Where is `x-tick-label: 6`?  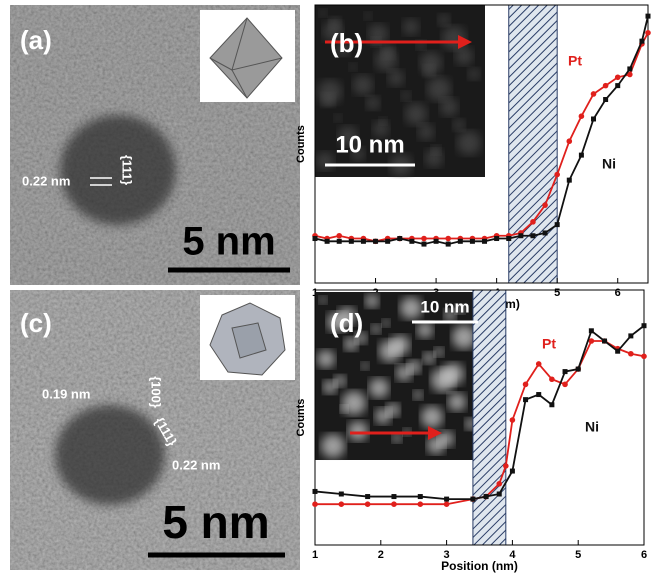
x-tick-label: 6 is located at coordinates (644, 555).